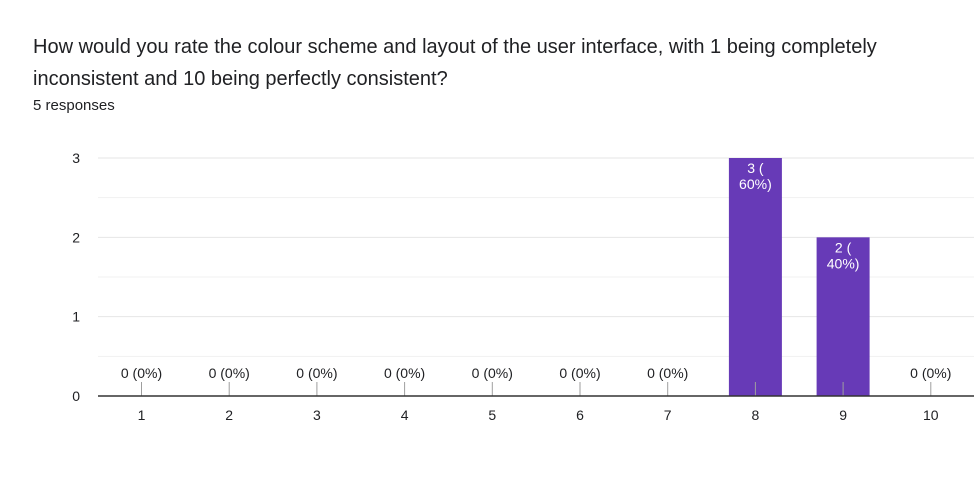 This screenshot has width=974, height=495. Describe the element at coordinates (142, 415) in the screenshot. I see `x-tick-label: 1` at that location.